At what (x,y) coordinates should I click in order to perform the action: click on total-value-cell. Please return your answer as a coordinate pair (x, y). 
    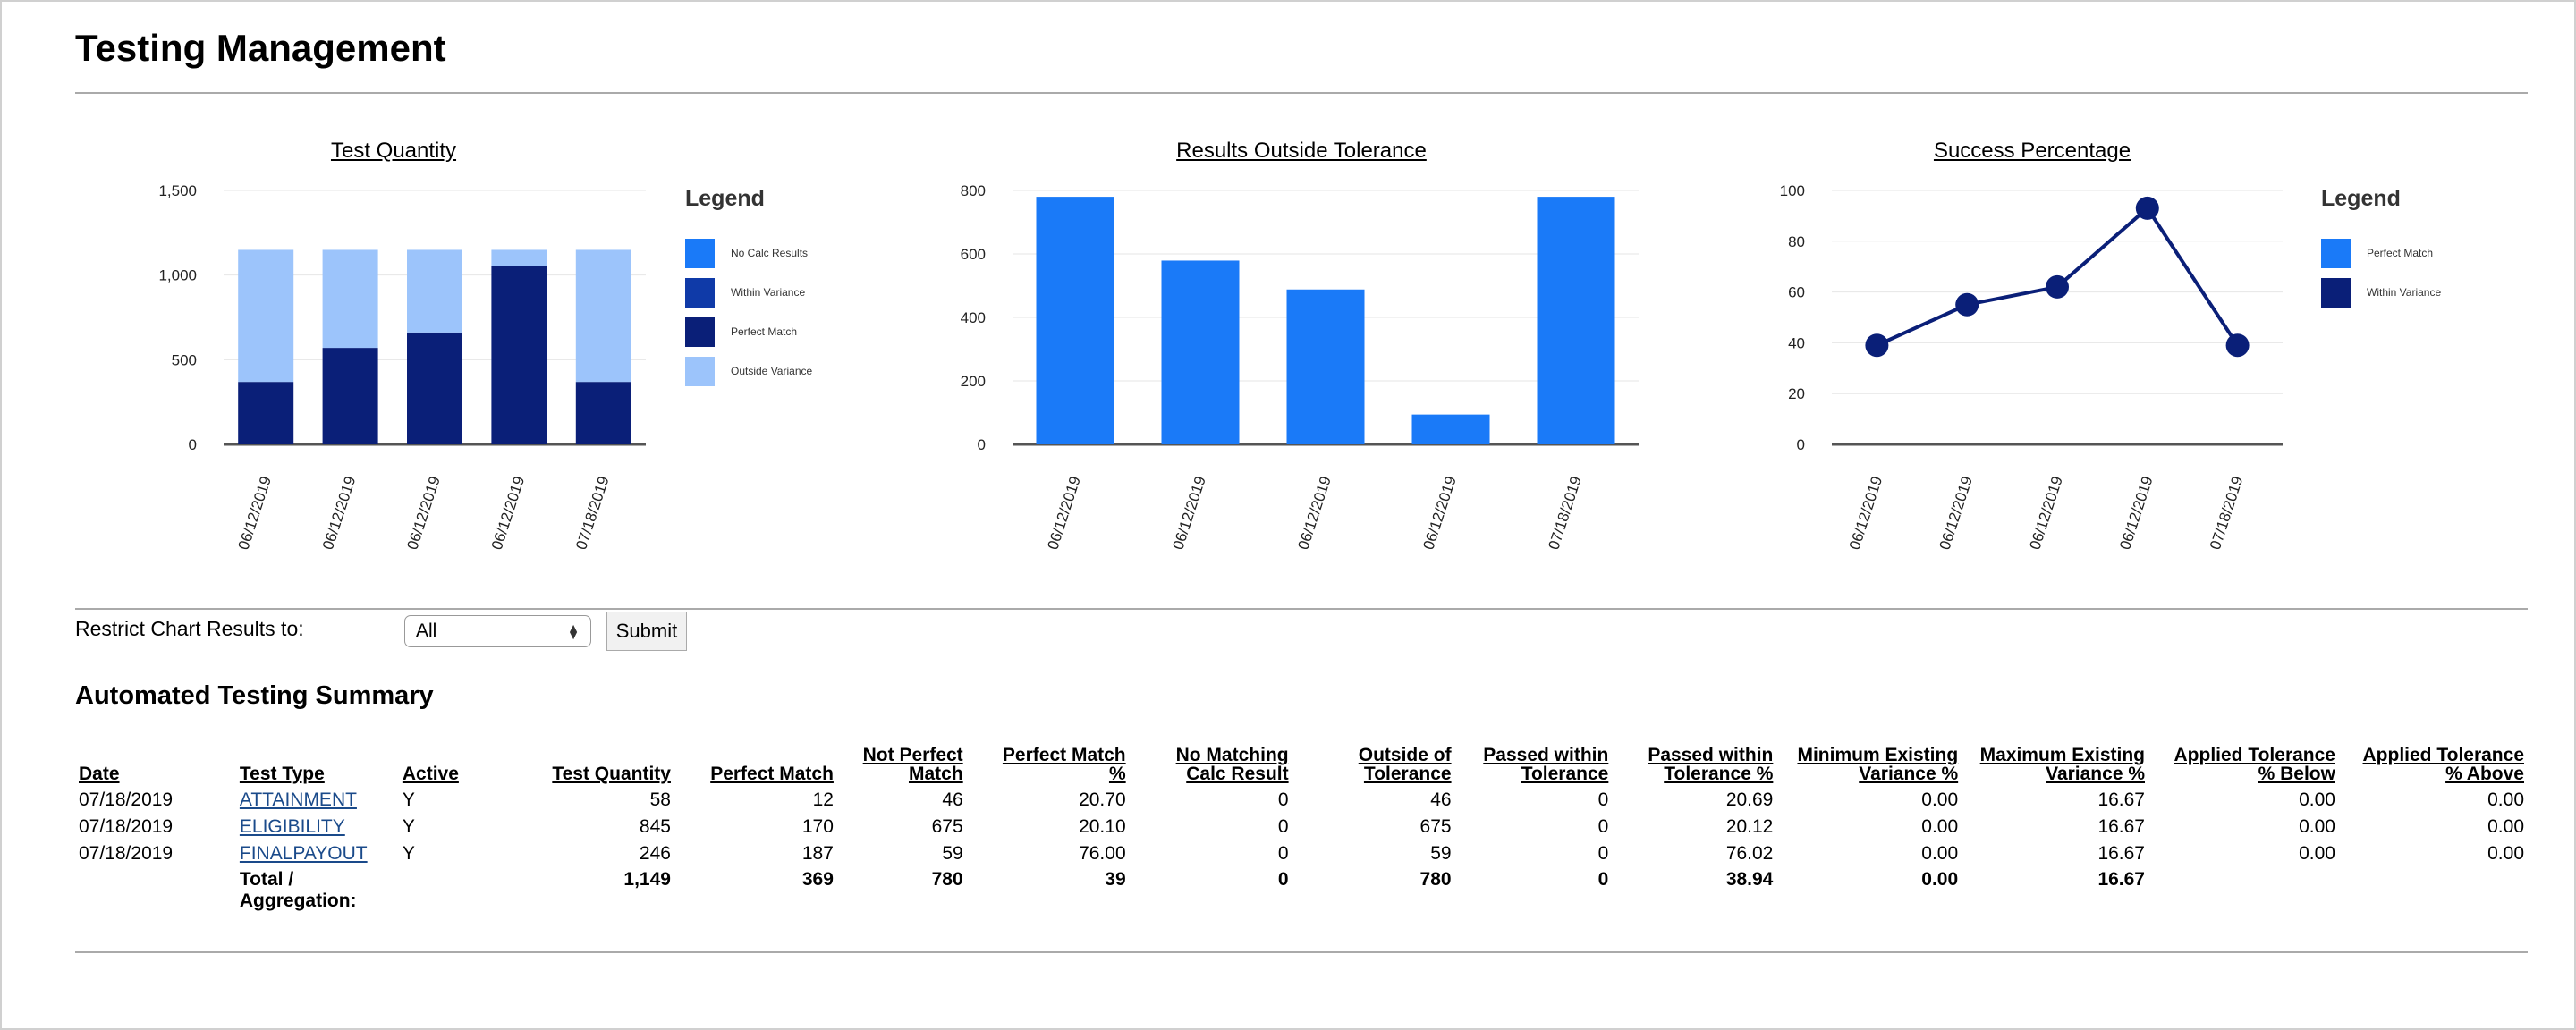
    Looking at the image, I should click on (2243, 890).